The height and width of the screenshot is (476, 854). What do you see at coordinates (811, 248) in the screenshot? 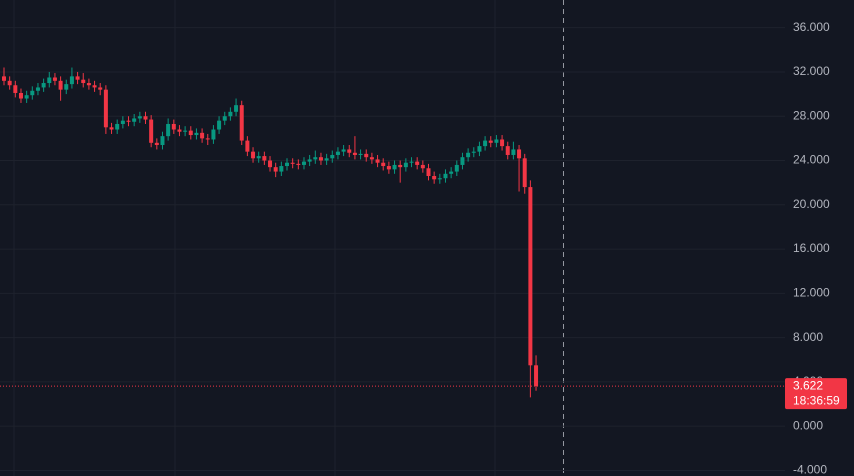
I see `y-tick-label: 16.000` at bounding box center [811, 248].